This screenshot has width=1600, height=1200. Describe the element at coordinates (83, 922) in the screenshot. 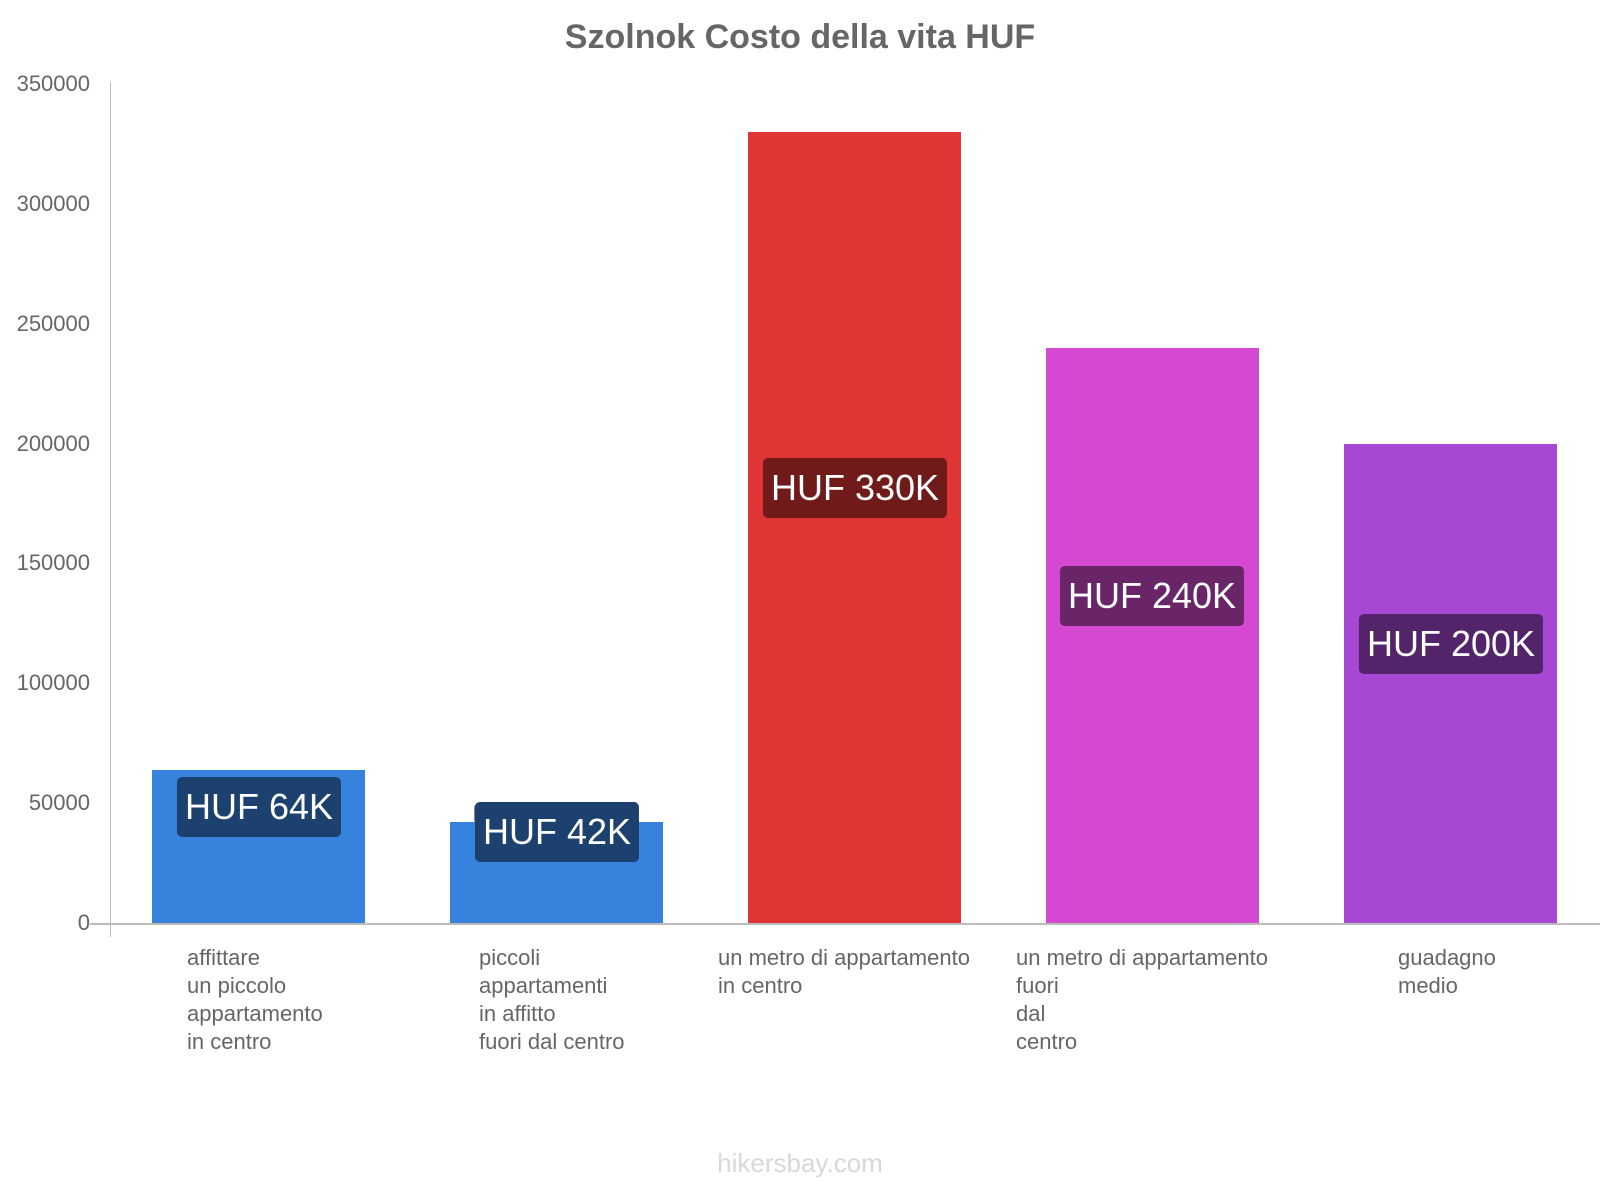

I see `y-tick-label: 0` at that location.